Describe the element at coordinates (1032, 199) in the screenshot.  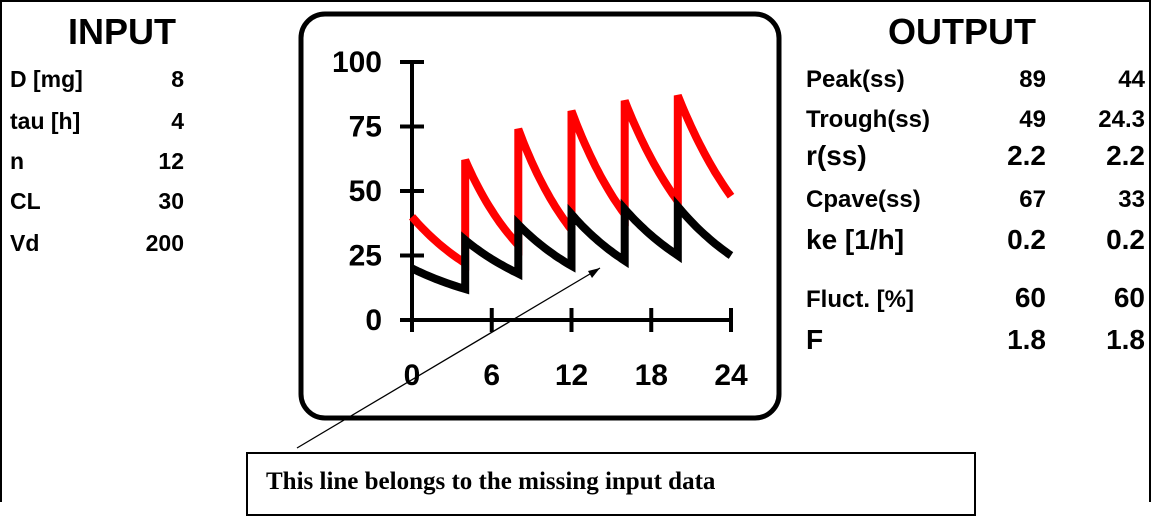
I see `output-value1-cpave: 67` at that location.